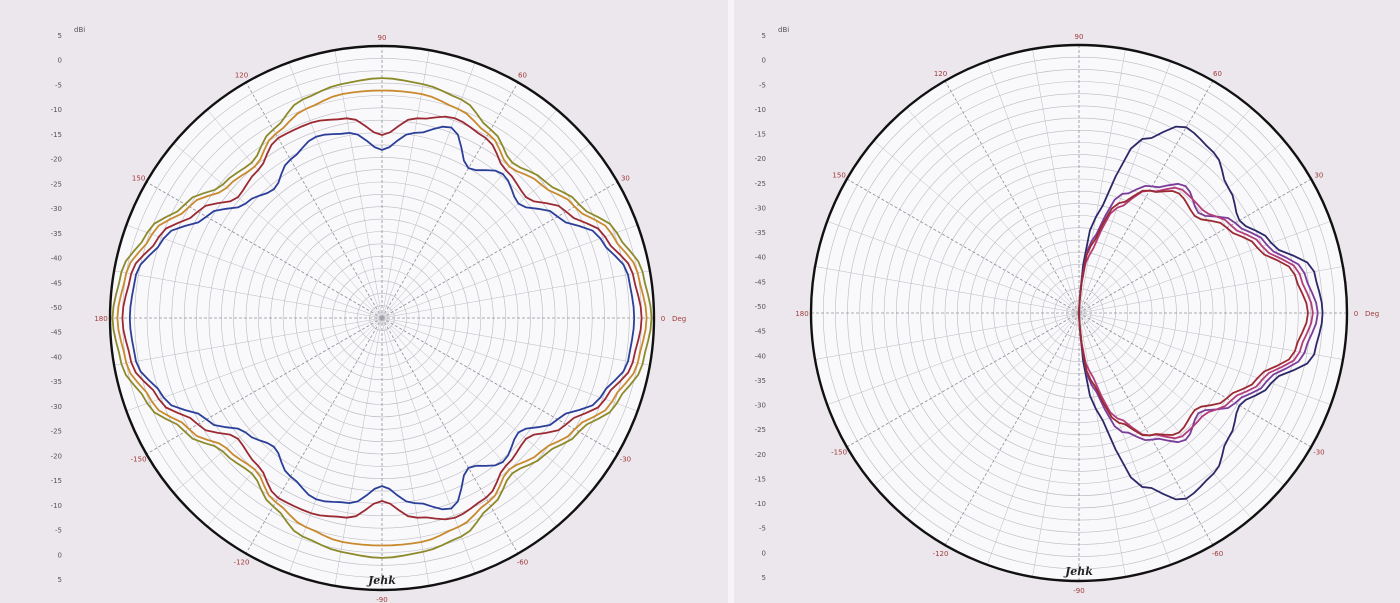 The width and height of the screenshot is (1400, 603). I want to click on series-group, so click(1201, 313).